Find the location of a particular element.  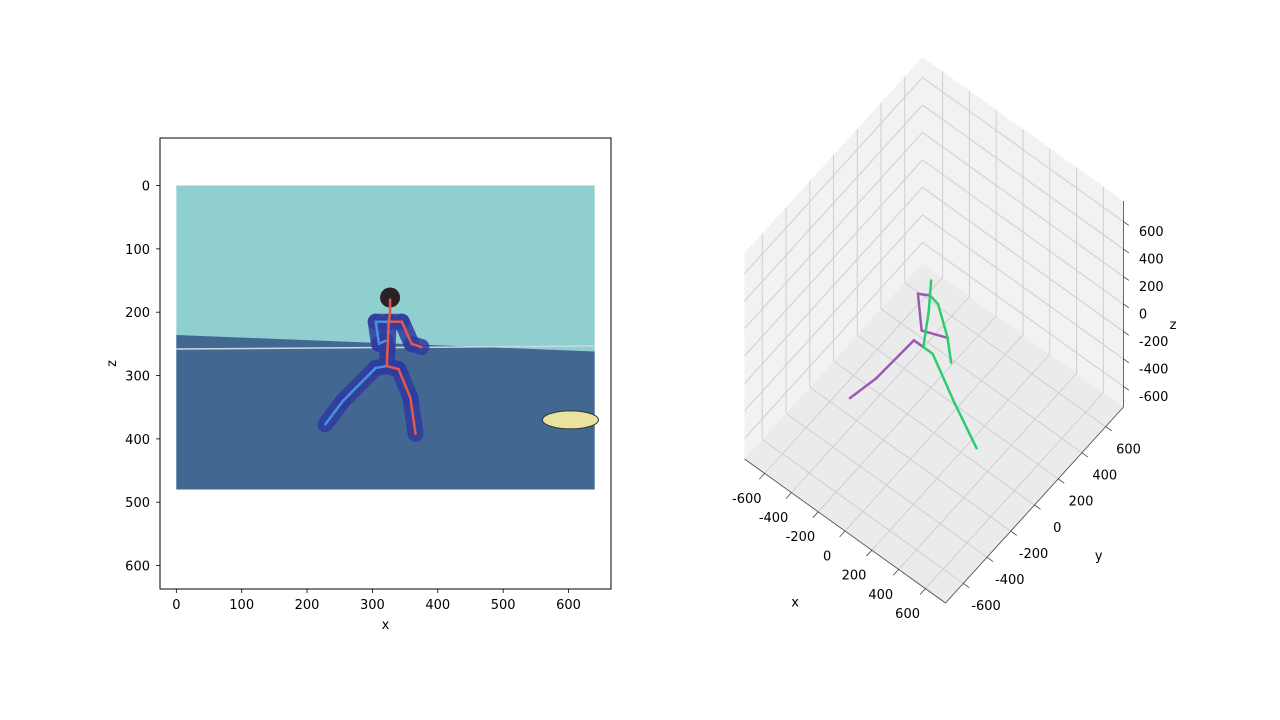

z-tick-label: 400 is located at coordinates (1151, 260).